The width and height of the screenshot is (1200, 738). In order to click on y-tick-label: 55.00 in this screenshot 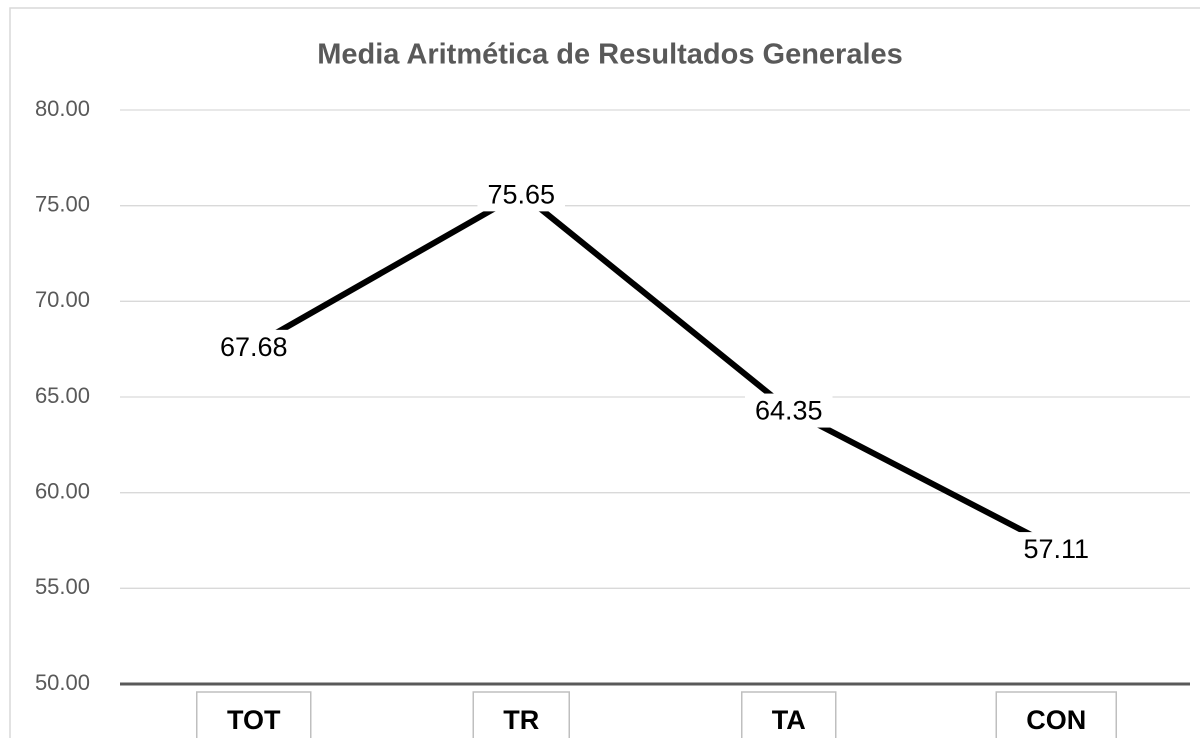, I will do `click(62, 586)`.